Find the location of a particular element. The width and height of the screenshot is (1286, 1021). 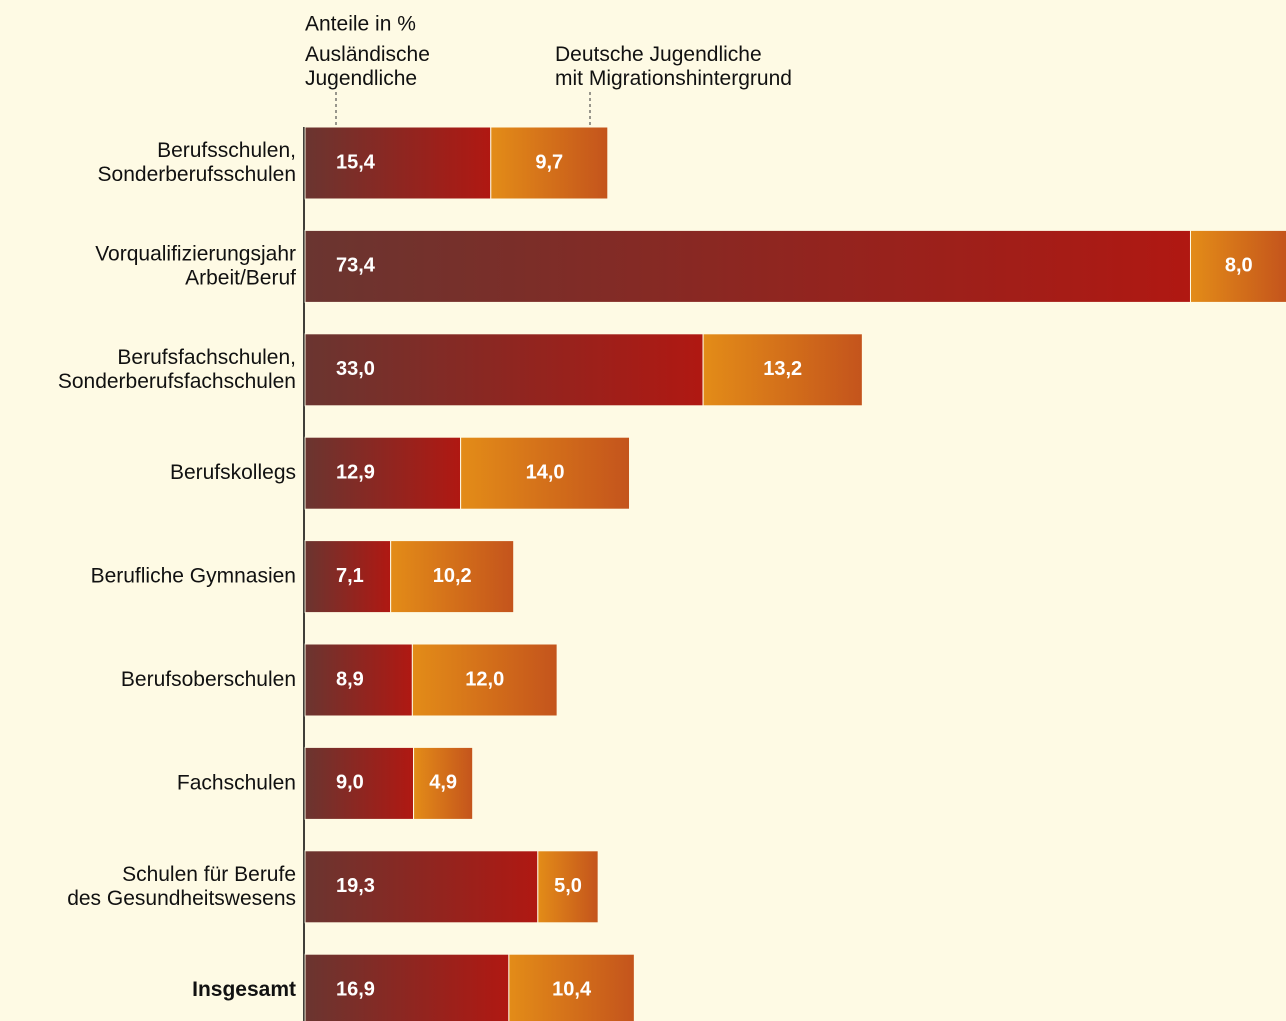

value-label: 9,7 is located at coordinates (549, 162).